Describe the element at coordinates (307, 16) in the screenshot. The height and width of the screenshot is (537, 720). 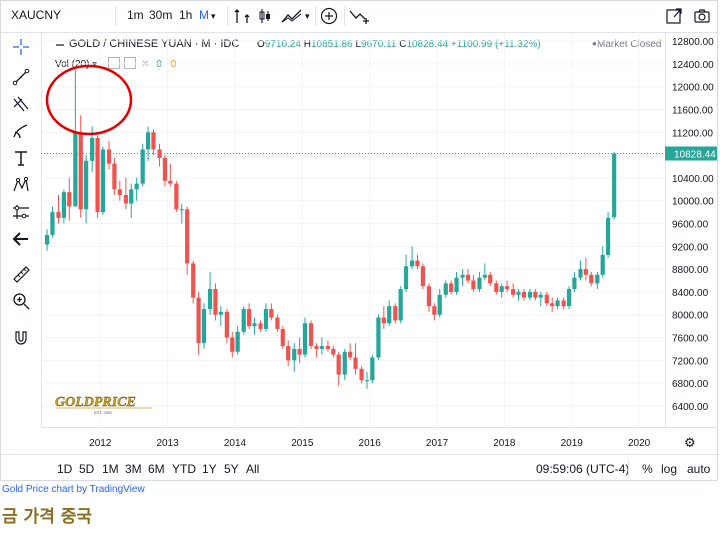
I see `indicators-dropdown-icon: ▾` at that location.